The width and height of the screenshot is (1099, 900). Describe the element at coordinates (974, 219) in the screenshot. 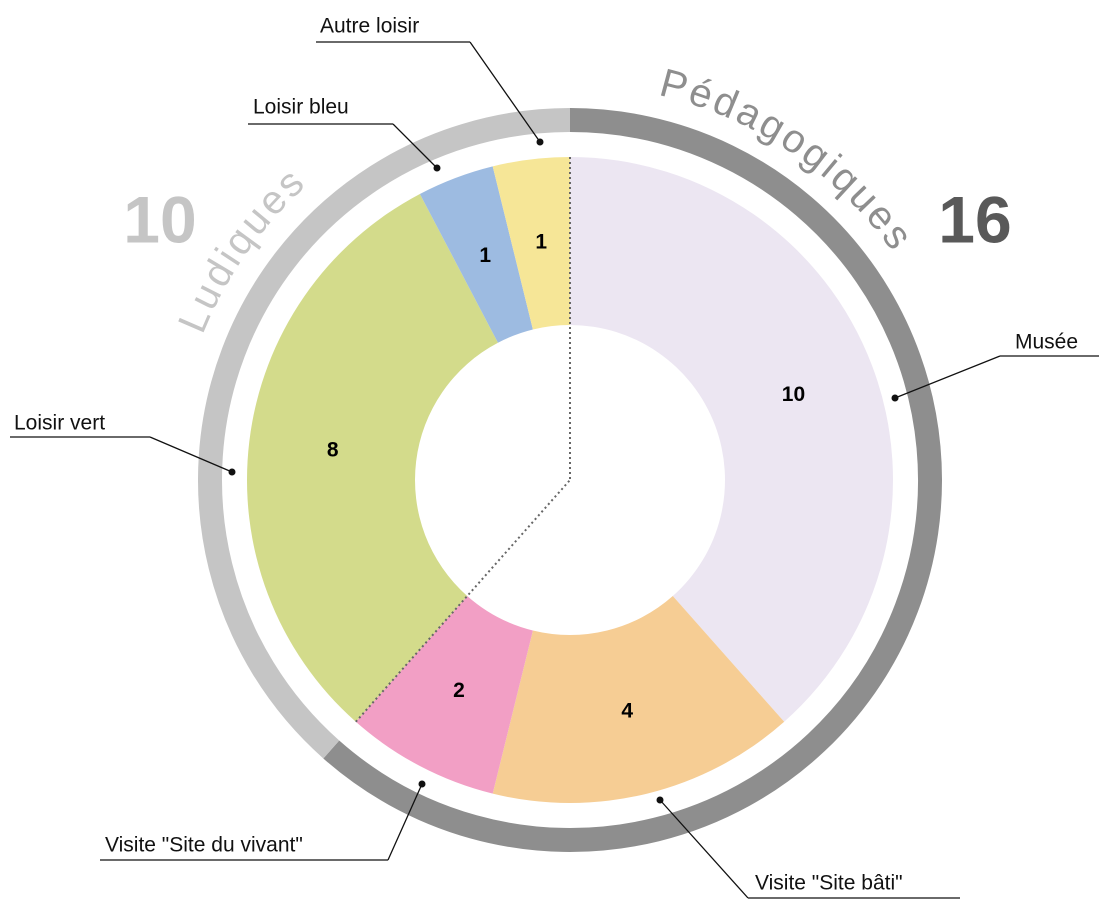

I see `group-total: 16` at that location.